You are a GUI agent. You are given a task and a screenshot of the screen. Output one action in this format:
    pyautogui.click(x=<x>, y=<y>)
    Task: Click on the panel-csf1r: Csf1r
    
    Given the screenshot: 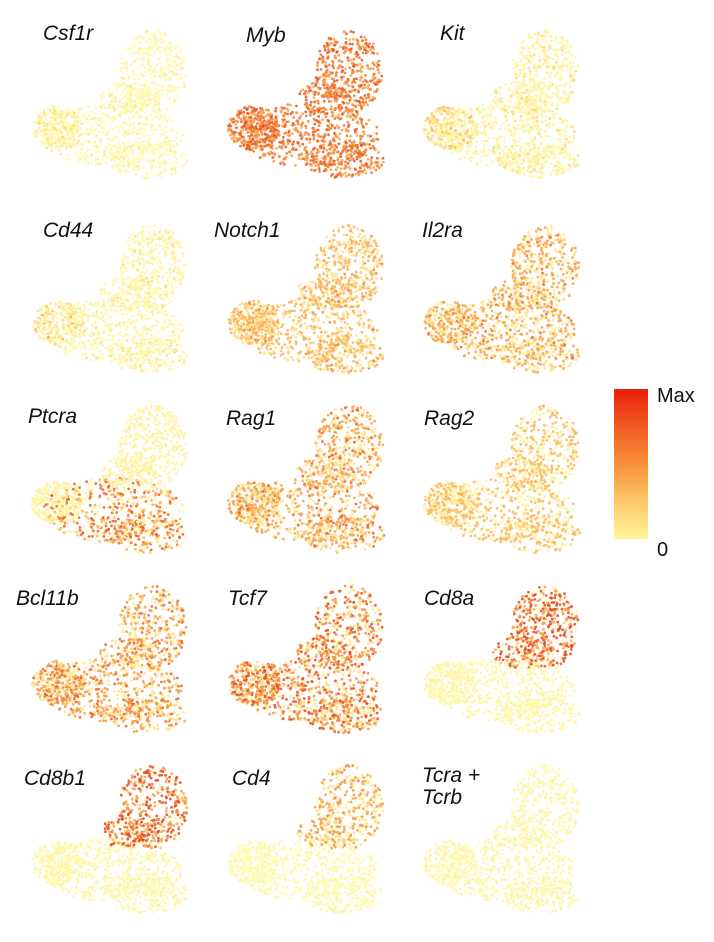 What is the action you would take?
    pyautogui.click(x=118, y=102)
    